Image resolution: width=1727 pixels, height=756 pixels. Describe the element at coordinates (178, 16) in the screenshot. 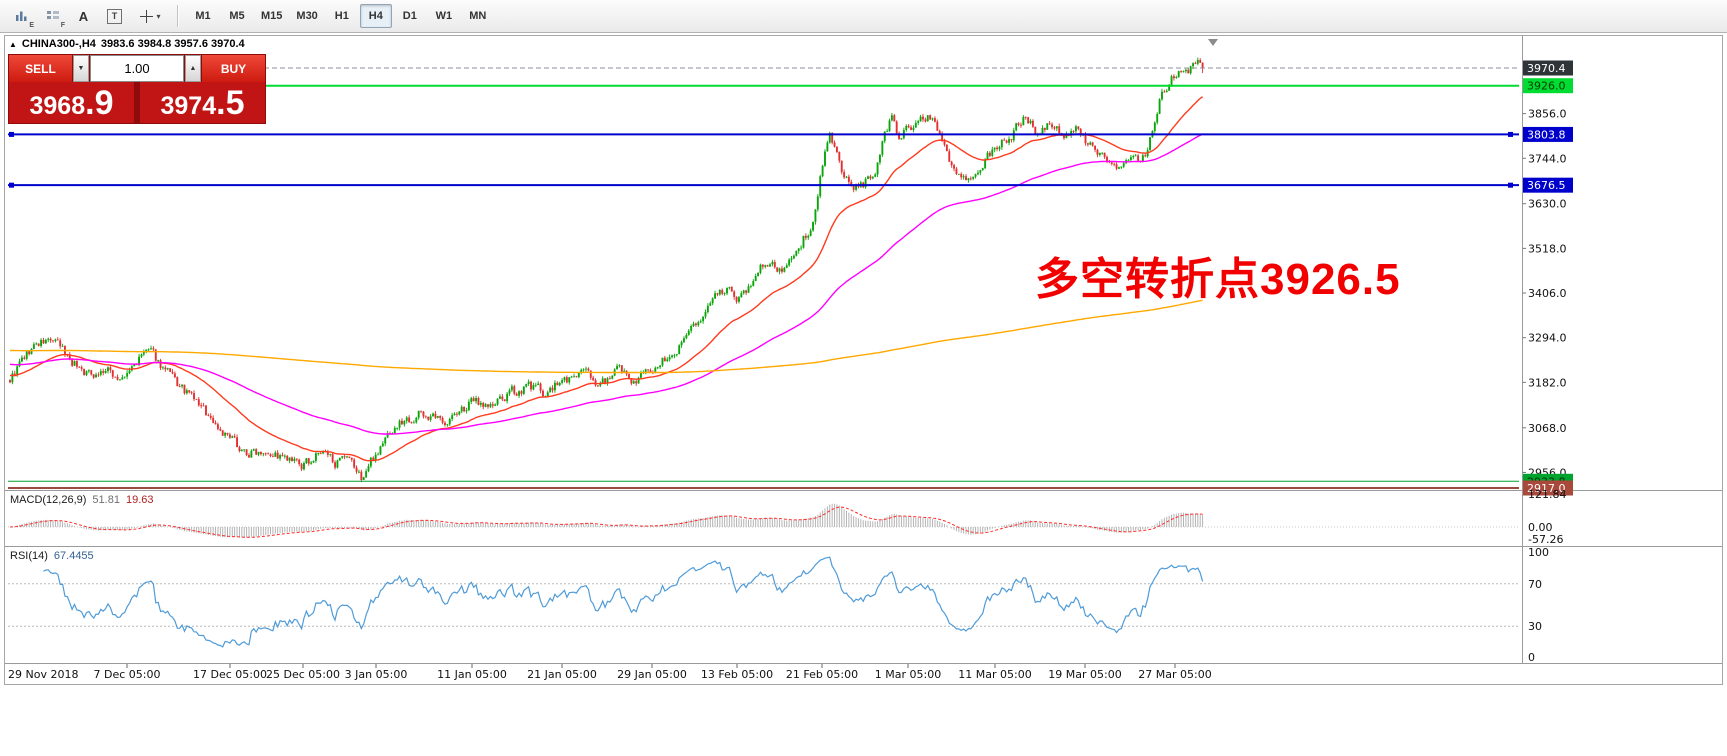

I see `toolbar-separator` at that location.